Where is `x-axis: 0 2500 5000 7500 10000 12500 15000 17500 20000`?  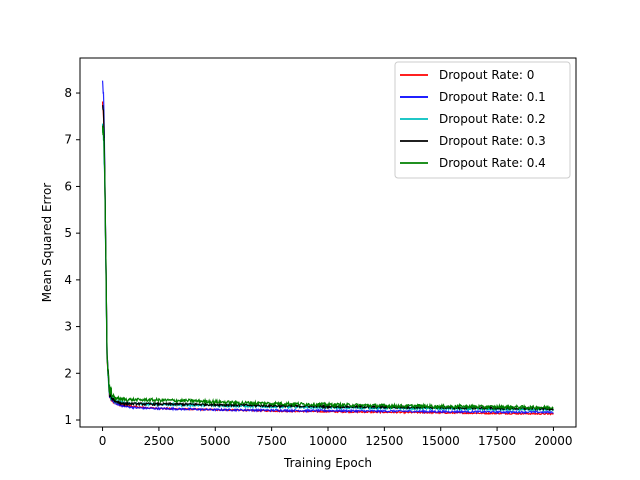
x-axis: 0 2500 5000 7500 10000 12500 15000 17500 20000 is located at coordinates (336, 437).